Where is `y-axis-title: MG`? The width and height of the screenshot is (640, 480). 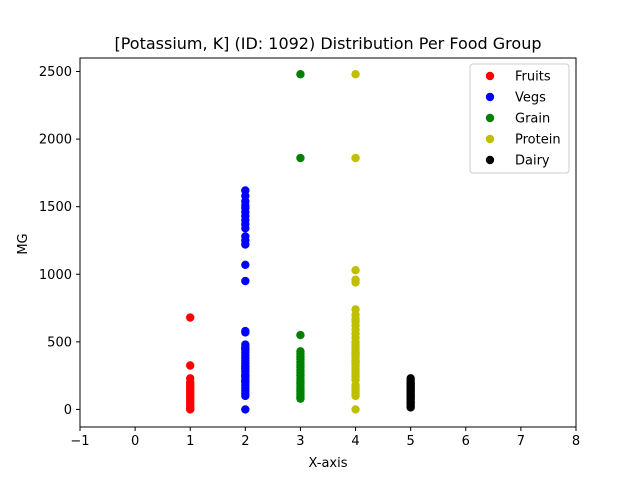
y-axis-title: MG is located at coordinates (23, 243).